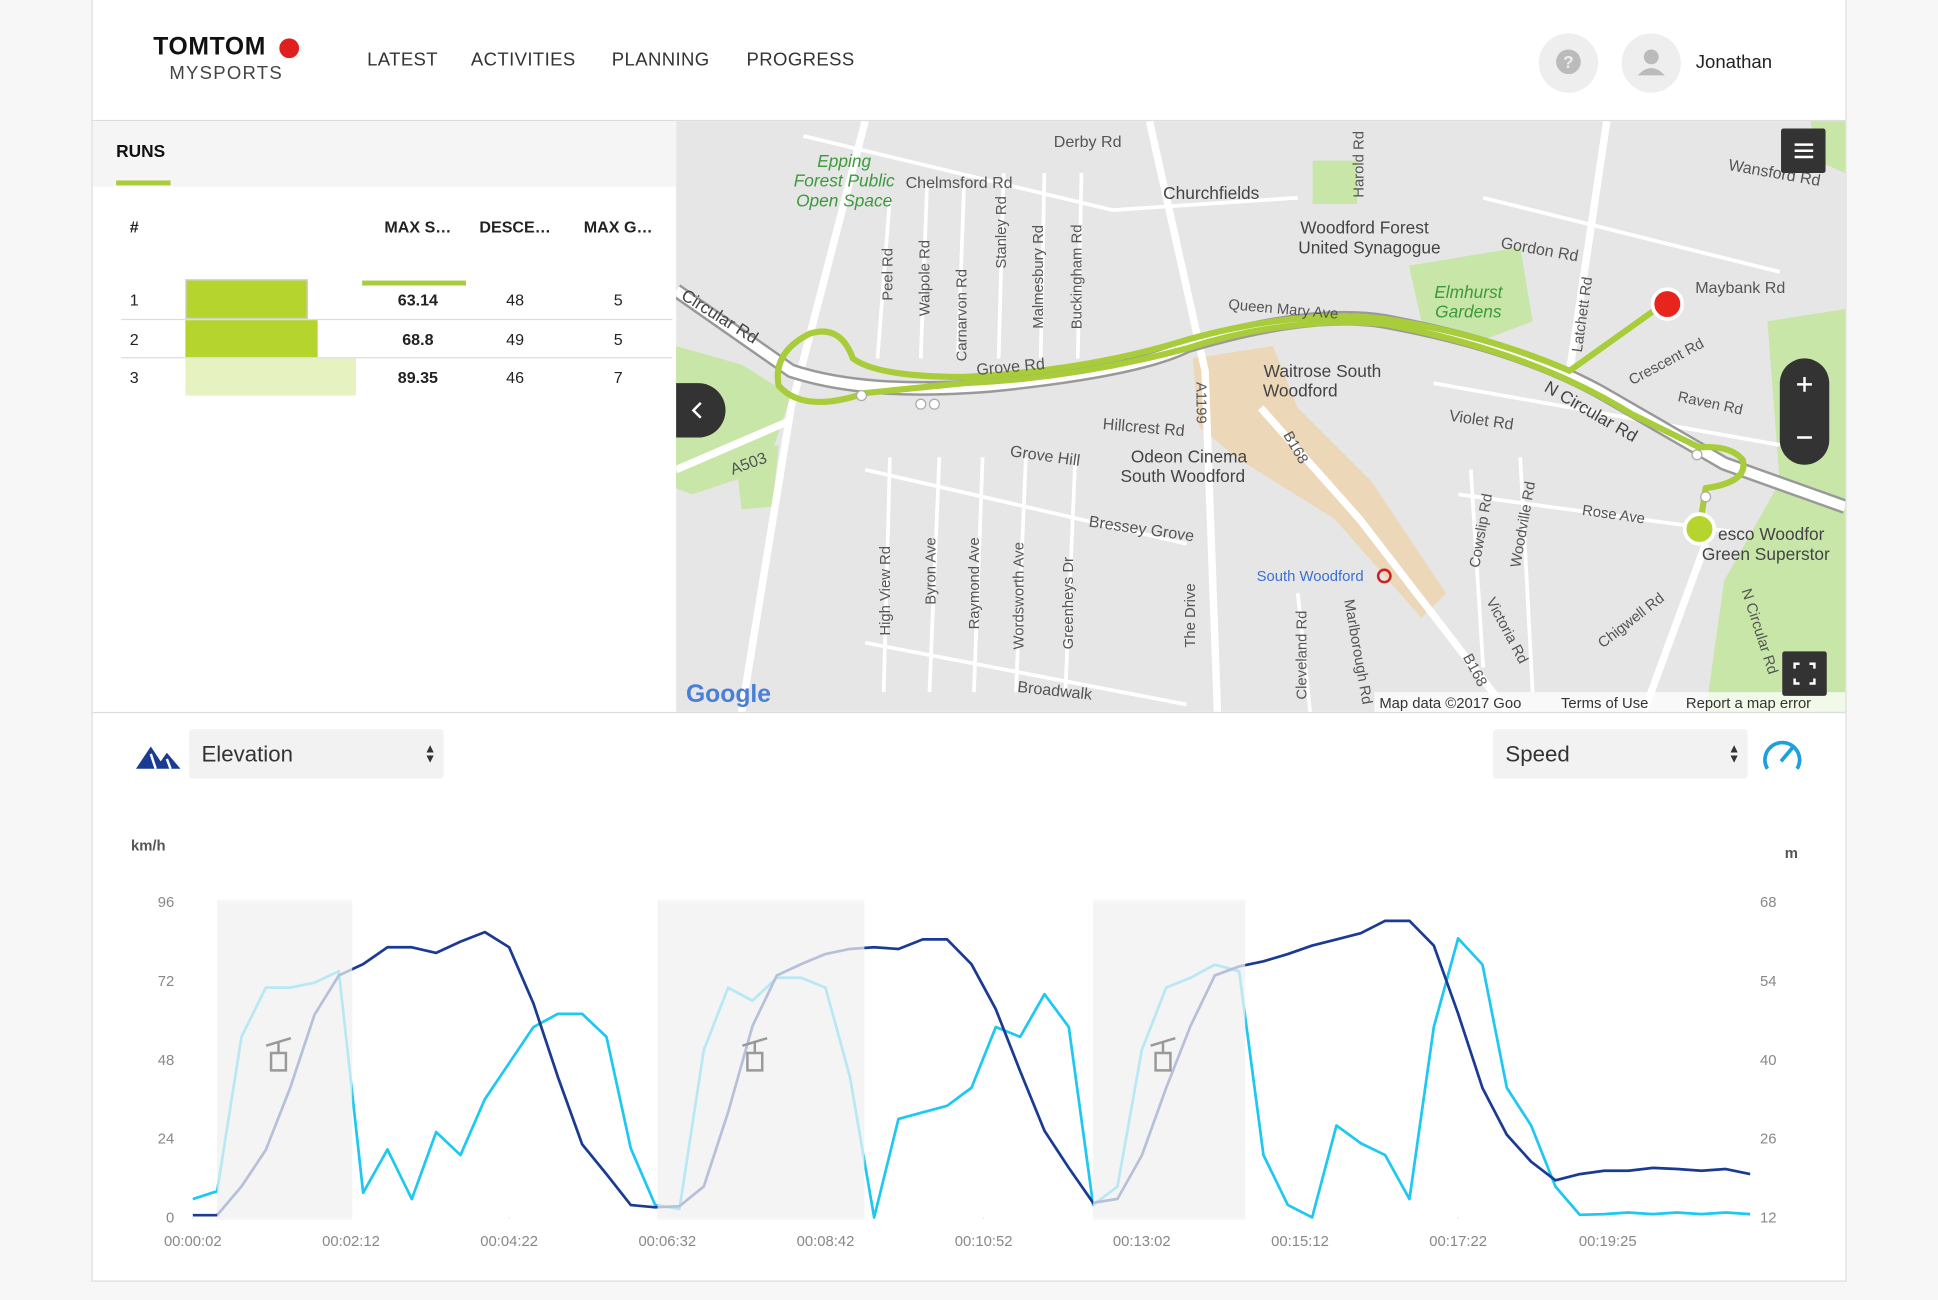 The height and width of the screenshot is (1300, 1938). What do you see at coordinates (1142, 1242) in the screenshot?
I see `x-tick-label: 00:13:02` at bounding box center [1142, 1242].